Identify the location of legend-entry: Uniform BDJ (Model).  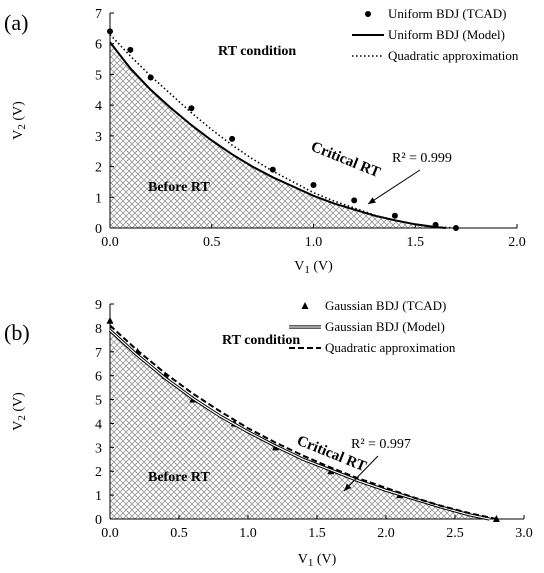
(446, 34).